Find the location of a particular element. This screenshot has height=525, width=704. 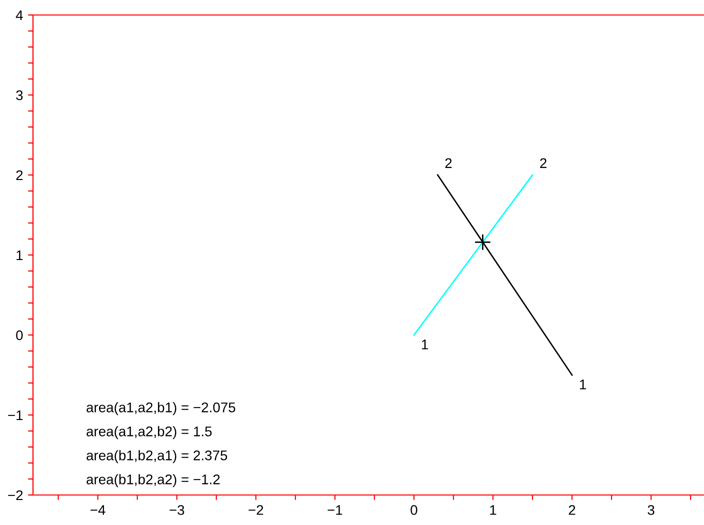

y-tick-label: −2 is located at coordinates (15, 495).